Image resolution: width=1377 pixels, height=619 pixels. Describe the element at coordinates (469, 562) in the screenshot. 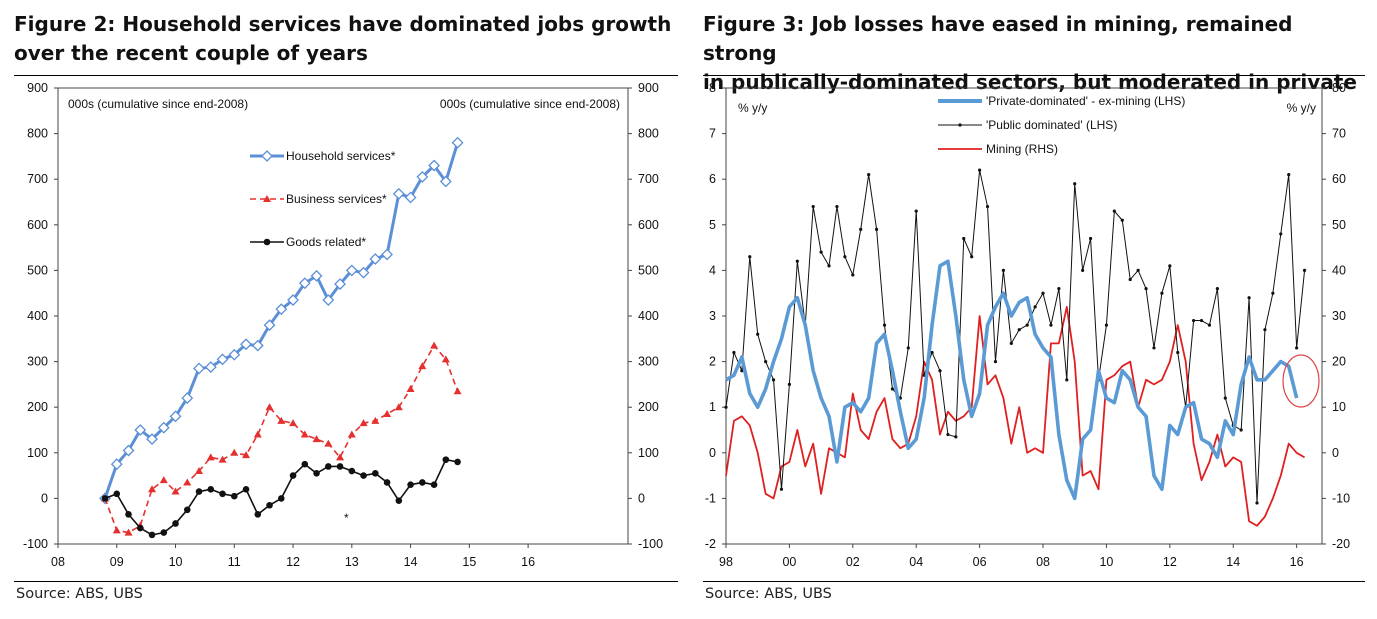

I see `x-tick-label: 15` at that location.